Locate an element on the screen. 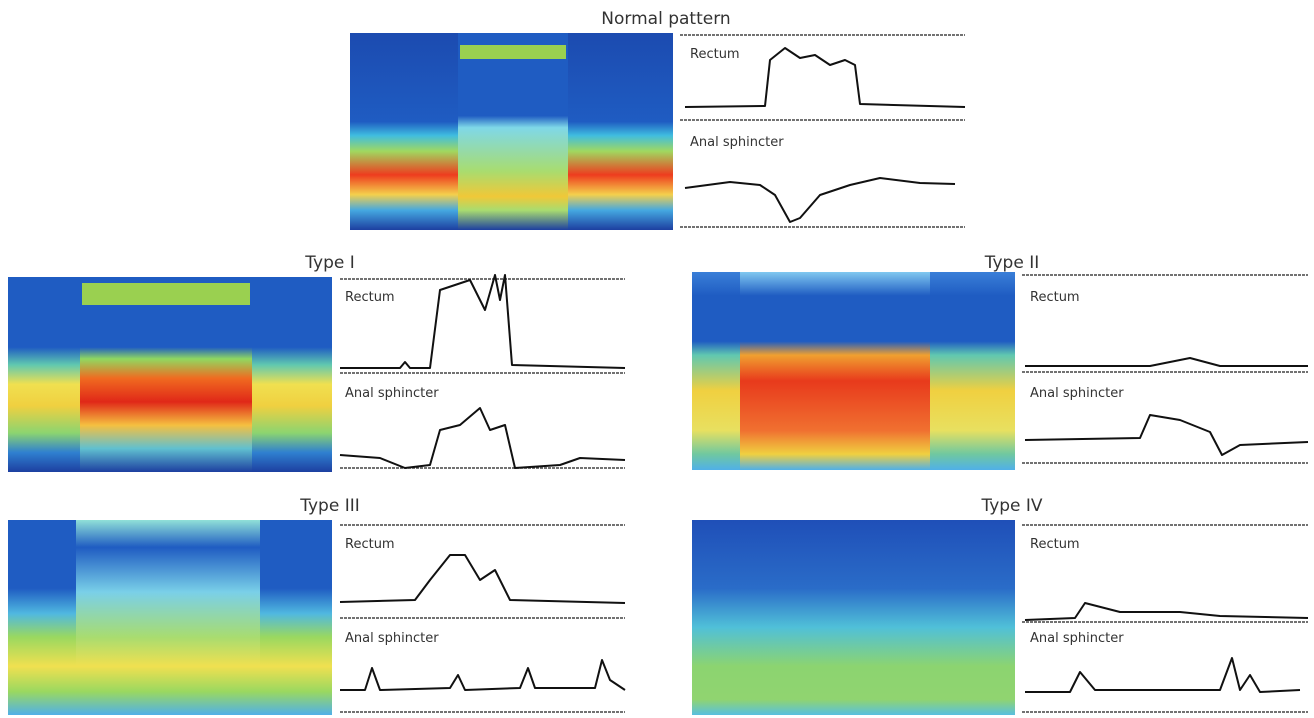 This screenshot has width=1314, height=718. panel-title: Type III is located at coordinates (329, 506).